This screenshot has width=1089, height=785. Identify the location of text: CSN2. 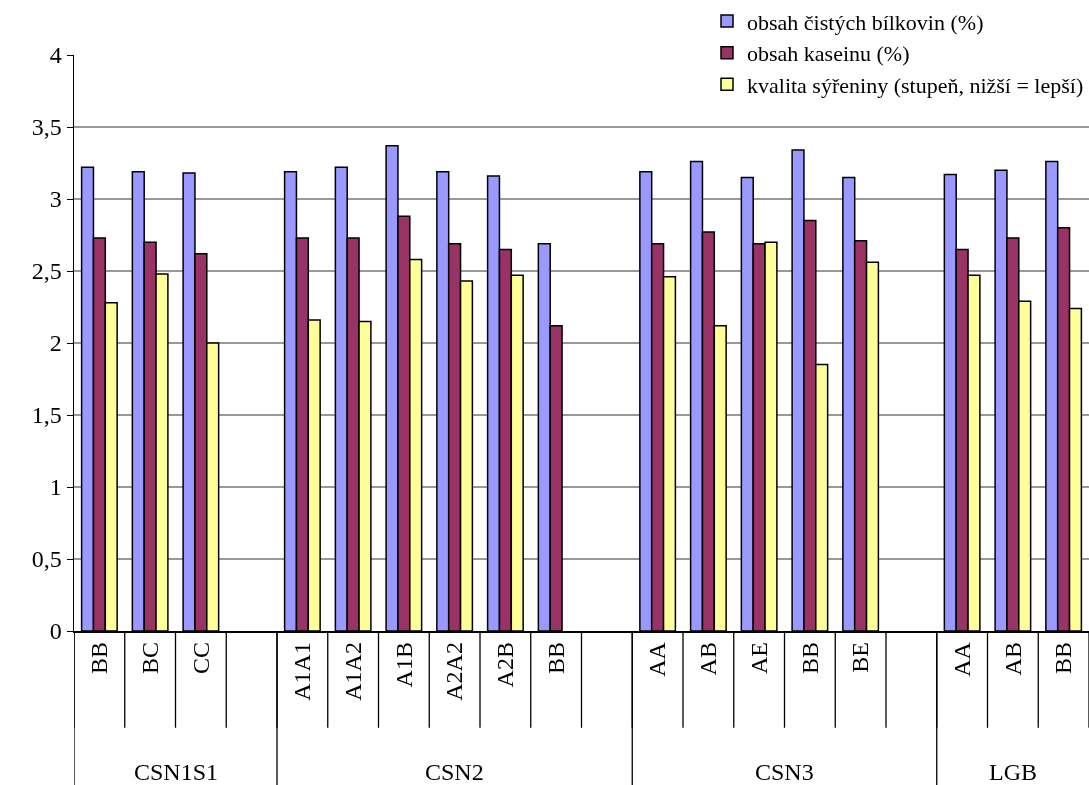
(454, 772).